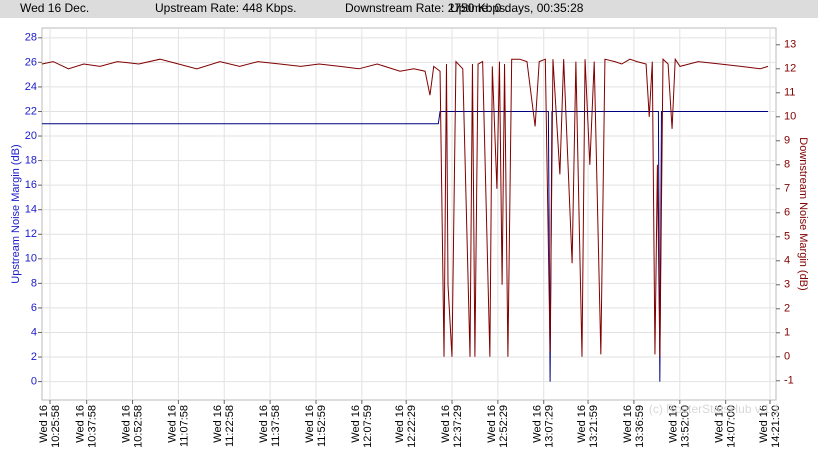 The image size is (818, 462). I want to click on y2-tick-label: 2, so click(787, 309).